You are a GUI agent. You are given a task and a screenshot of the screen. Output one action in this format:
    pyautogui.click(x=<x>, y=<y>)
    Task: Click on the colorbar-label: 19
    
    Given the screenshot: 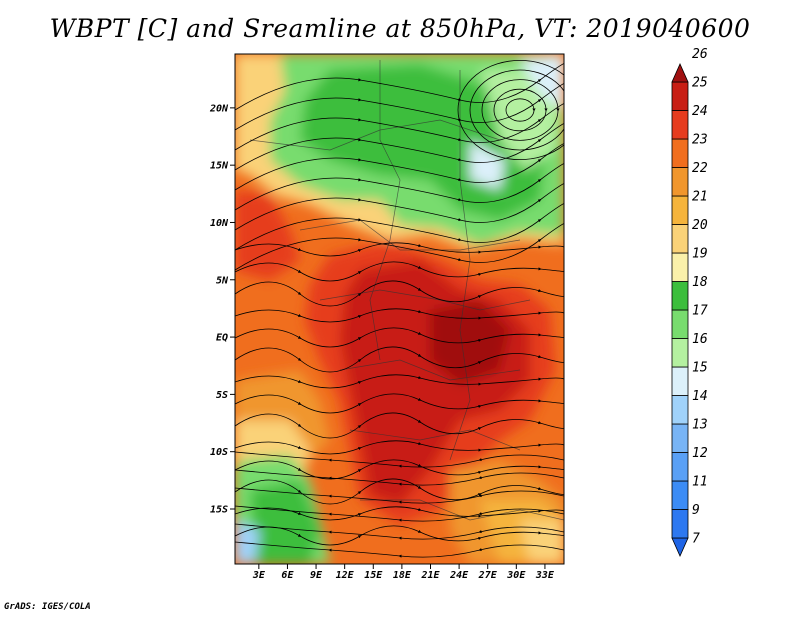 What is the action you would take?
    pyautogui.click(x=700, y=254)
    